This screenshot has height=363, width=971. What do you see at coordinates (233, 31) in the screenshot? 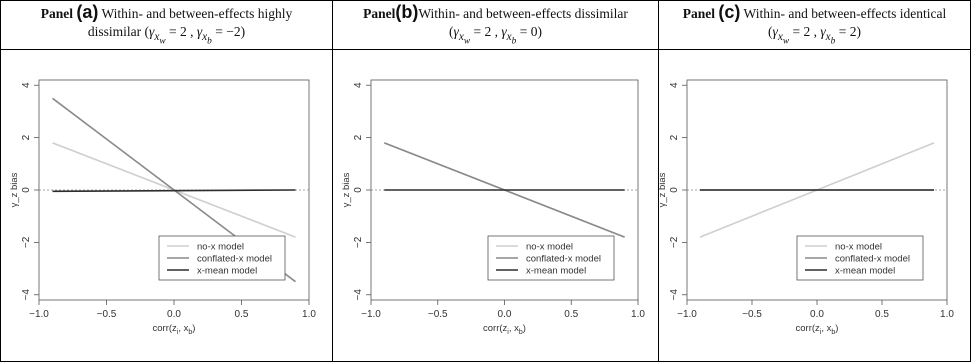
I see `panel-a-param-b: −2` at bounding box center [233, 31].